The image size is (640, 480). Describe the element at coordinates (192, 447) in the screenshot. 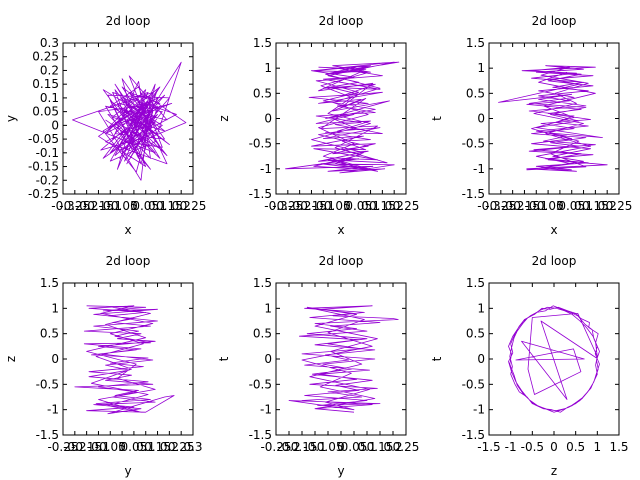

I see `x-tick-label: 0.3` at that location.